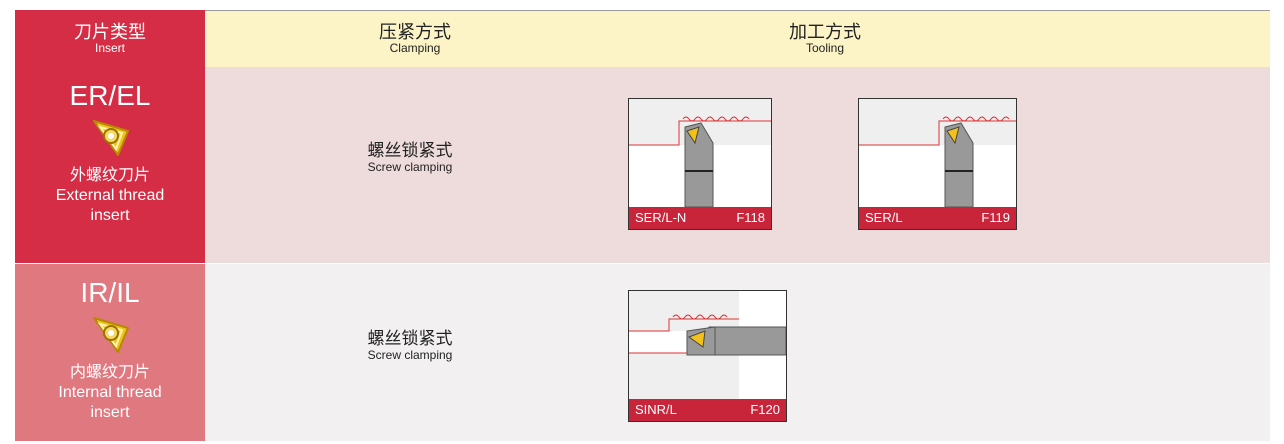  I want to click on tool-label: SER/L-N F118, so click(700, 218).